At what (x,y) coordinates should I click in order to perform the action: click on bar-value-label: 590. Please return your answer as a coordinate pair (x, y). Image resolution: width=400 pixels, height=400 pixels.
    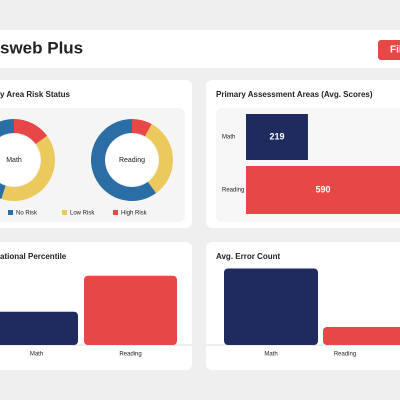
    Looking at the image, I should click on (322, 189).